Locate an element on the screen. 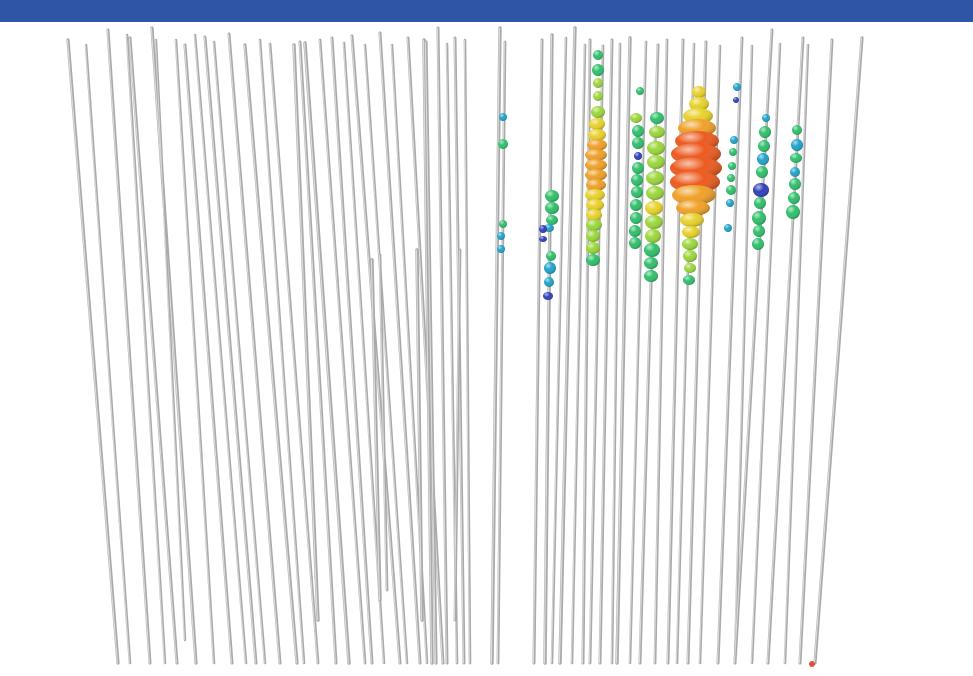  corner-marker is located at coordinates (812, 664).